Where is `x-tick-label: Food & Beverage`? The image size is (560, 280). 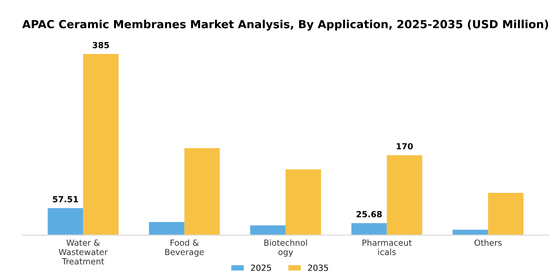 x-tick-label: Food & Beverage is located at coordinates (184, 248).